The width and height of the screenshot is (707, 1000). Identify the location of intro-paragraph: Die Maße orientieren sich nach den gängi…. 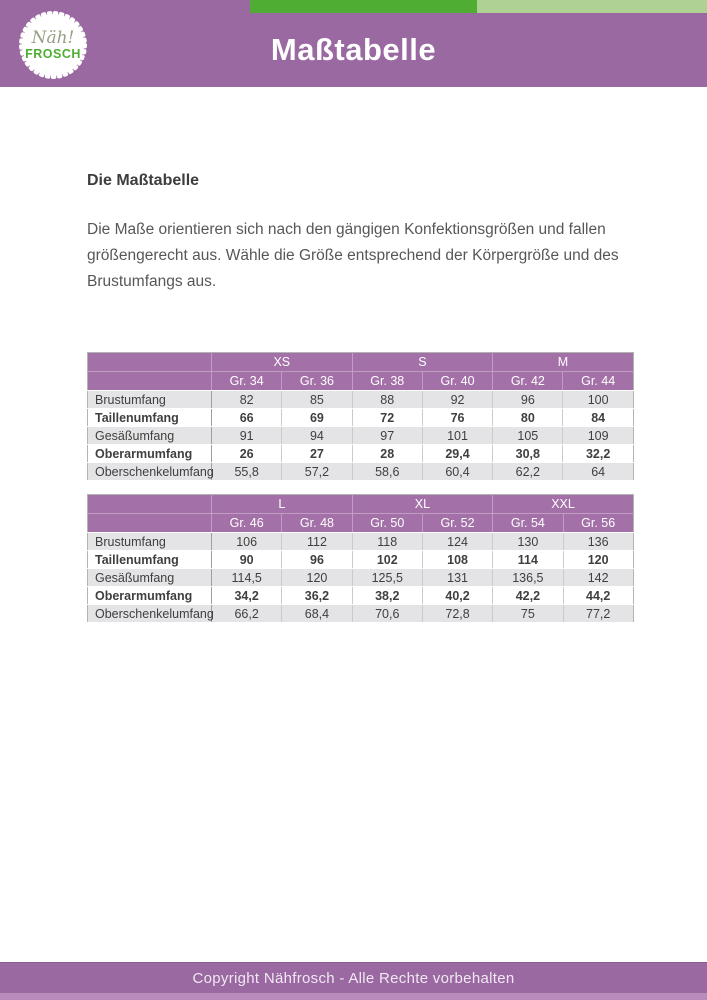
(353, 255).